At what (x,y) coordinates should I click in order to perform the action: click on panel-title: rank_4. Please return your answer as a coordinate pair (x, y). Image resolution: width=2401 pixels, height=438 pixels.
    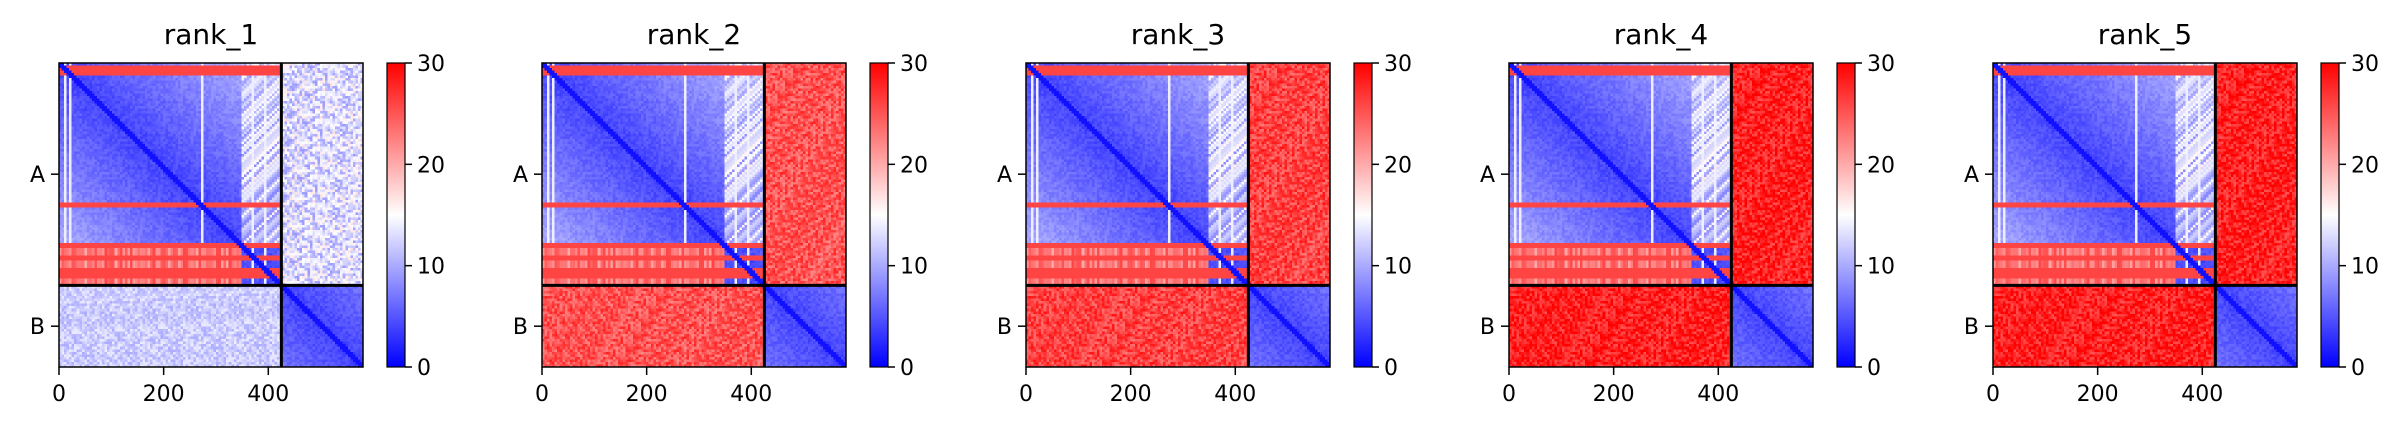
    Looking at the image, I should click on (1661, 34).